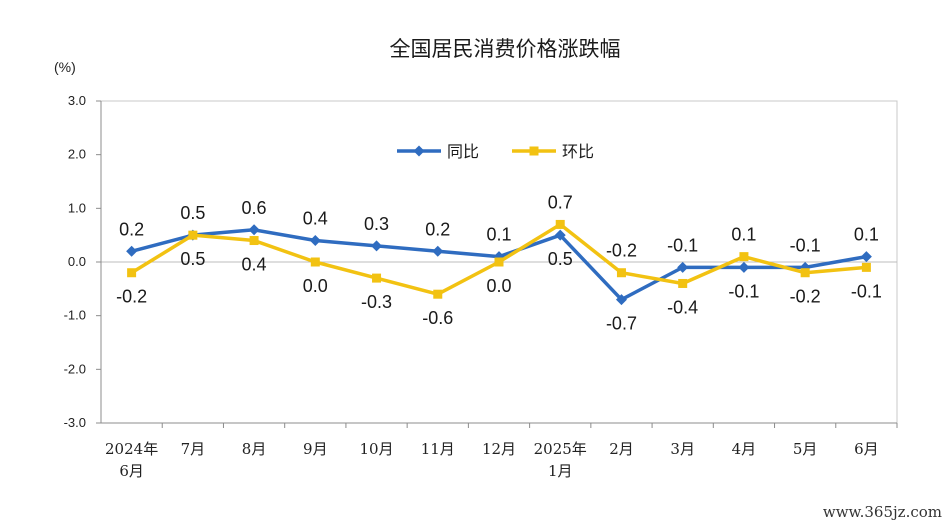  I want to click on data-label: -0.7, so click(621, 324).